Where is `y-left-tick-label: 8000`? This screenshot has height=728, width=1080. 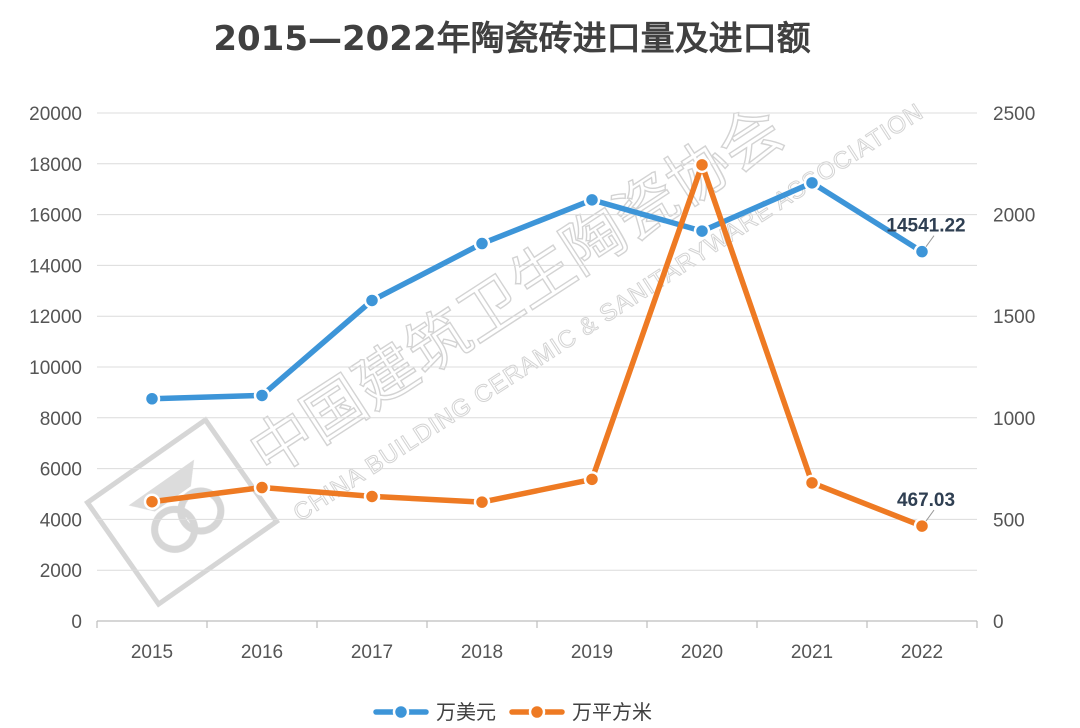 y-left-tick-label: 8000 is located at coordinates (61, 419).